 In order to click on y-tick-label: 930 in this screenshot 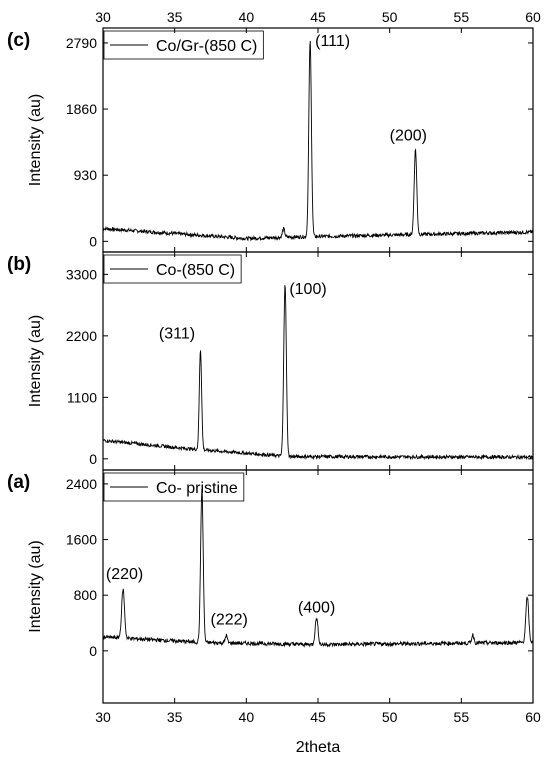, I will do `click(86, 175)`.